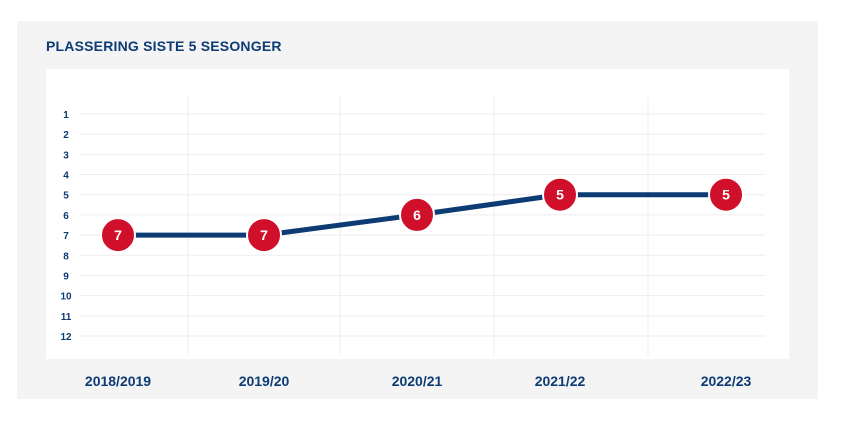  Describe the element at coordinates (66, 276) in the screenshot. I see `y-tick-label: 9` at that location.